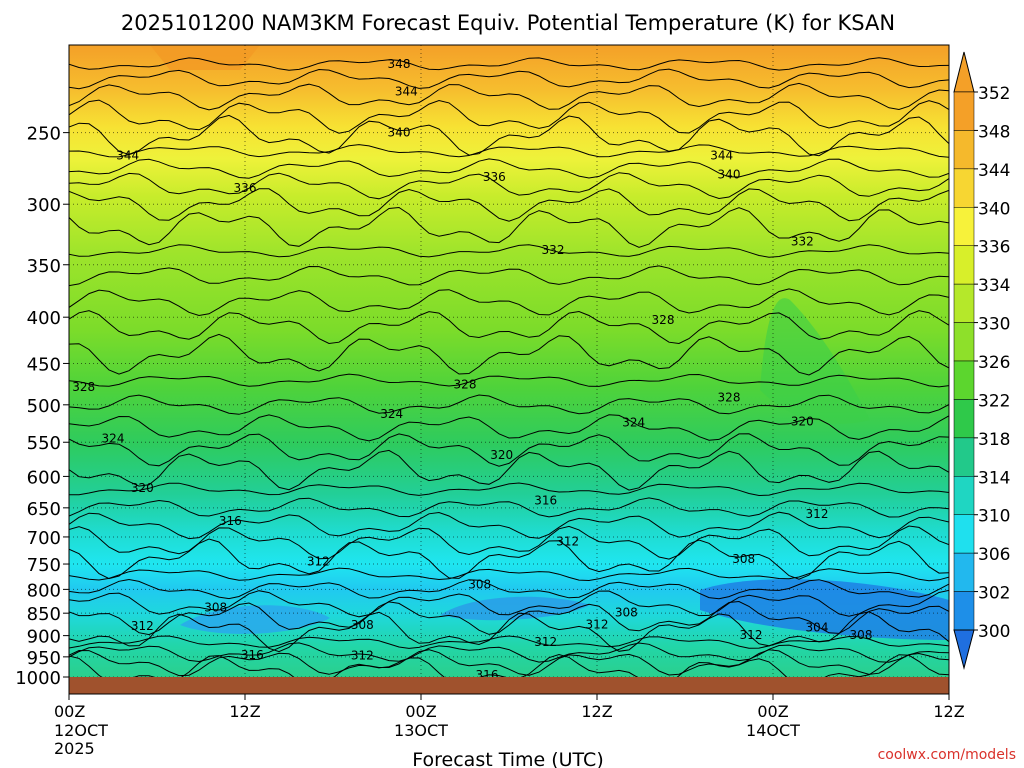  What do you see at coordinates (406, 91) in the screenshot?
I see `contour-label: 344` at bounding box center [406, 91].